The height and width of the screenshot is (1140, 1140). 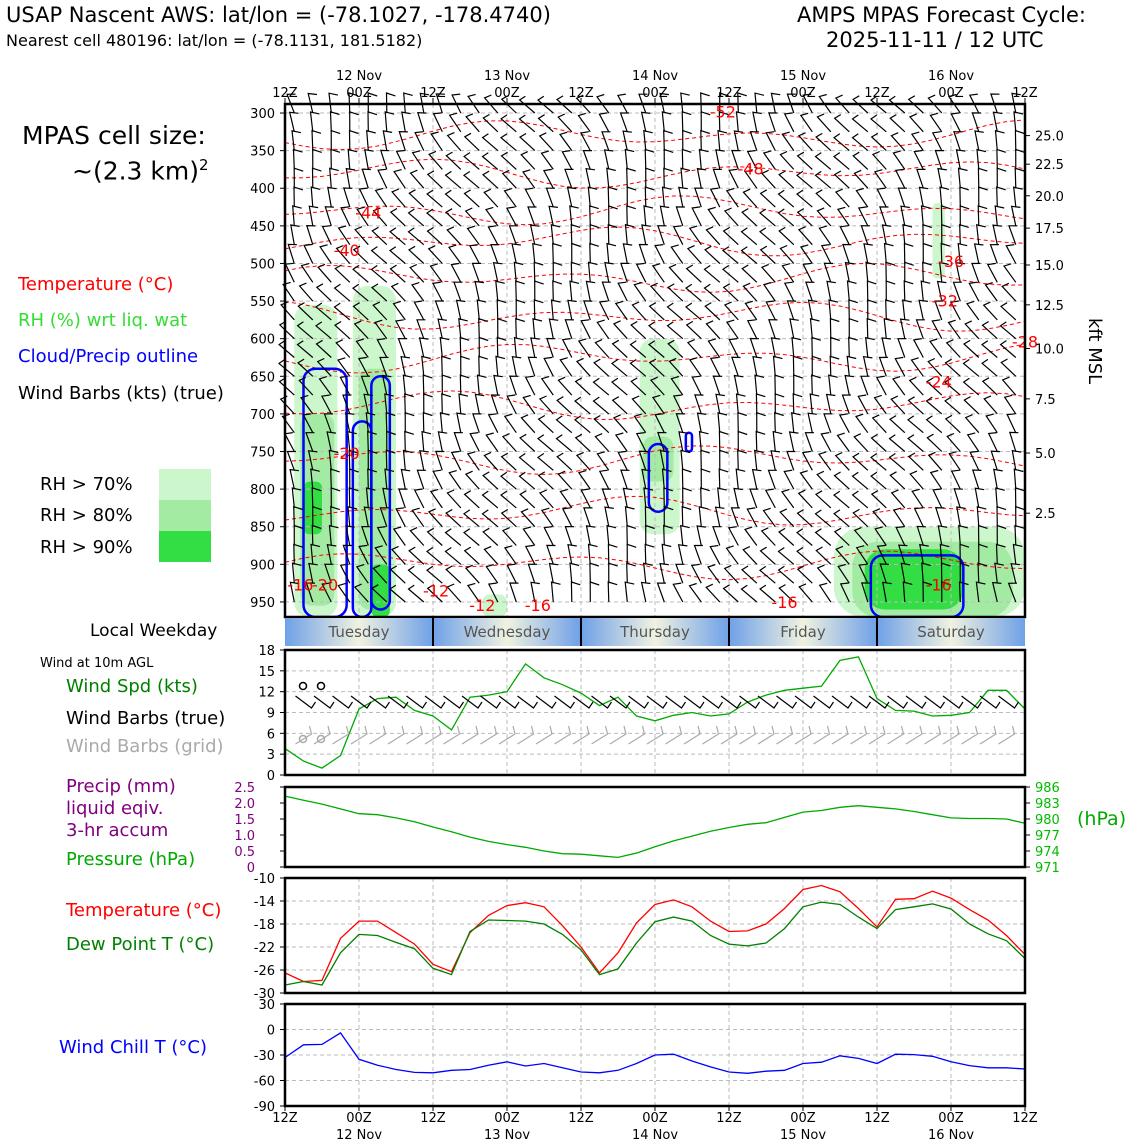 I want to click on pressure-tick-label: 950, so click(x=262, y=603).